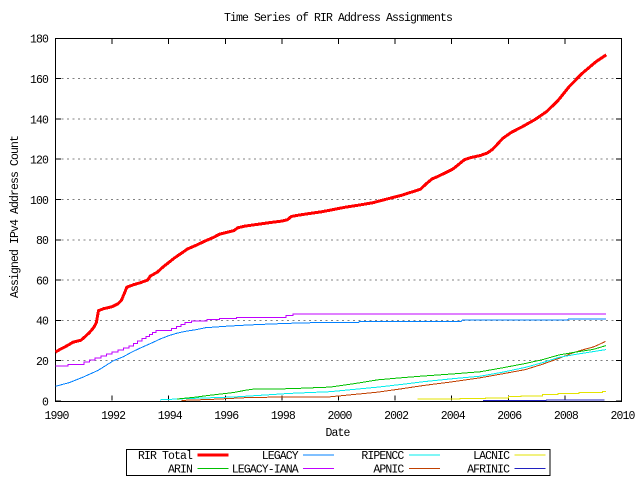 Image resolution: width=640 pixels, height=480 pixels. Describe the element at coordinates (491, 456) in the screenshot. I see `svg-text: LACNIC` at that location.